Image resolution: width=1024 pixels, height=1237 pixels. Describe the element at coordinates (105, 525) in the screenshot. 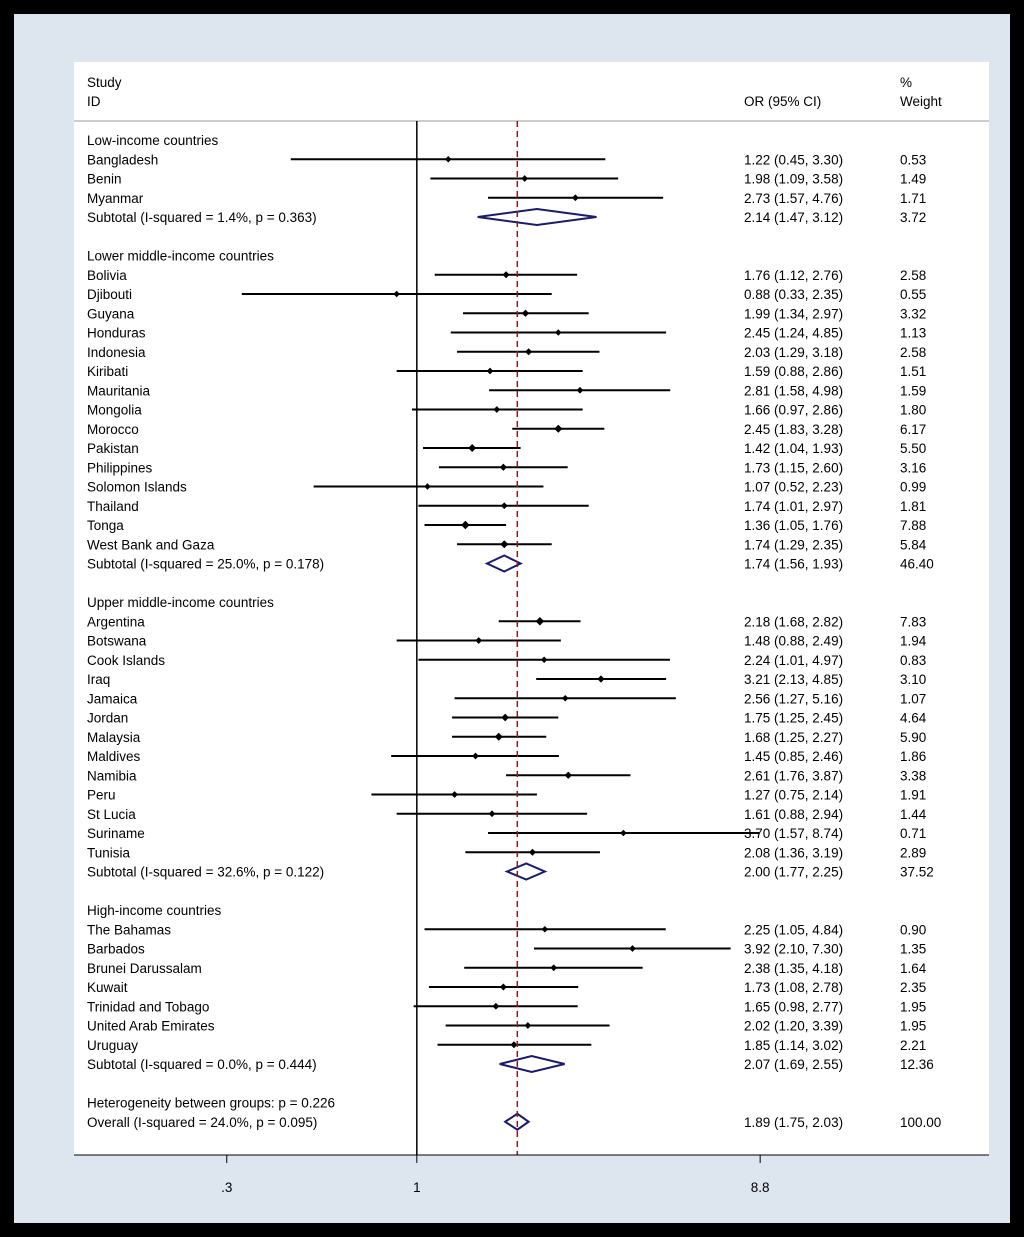

I see `study-label: Tonga` at that location.